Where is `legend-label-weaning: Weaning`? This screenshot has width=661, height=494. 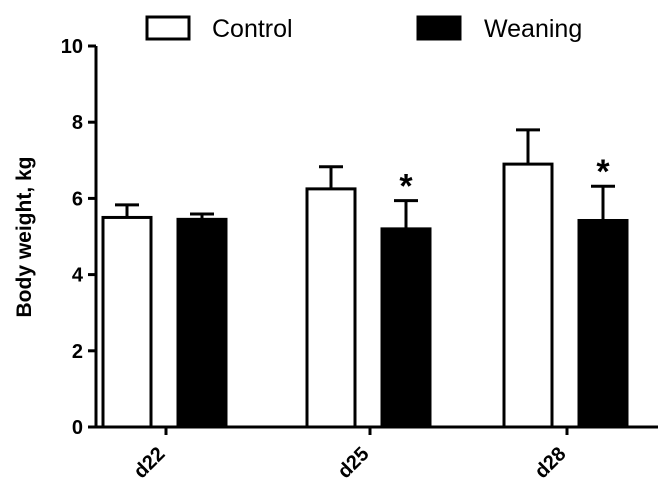
legend-label-weaning: Weaning is located at coordinates (533, 29).